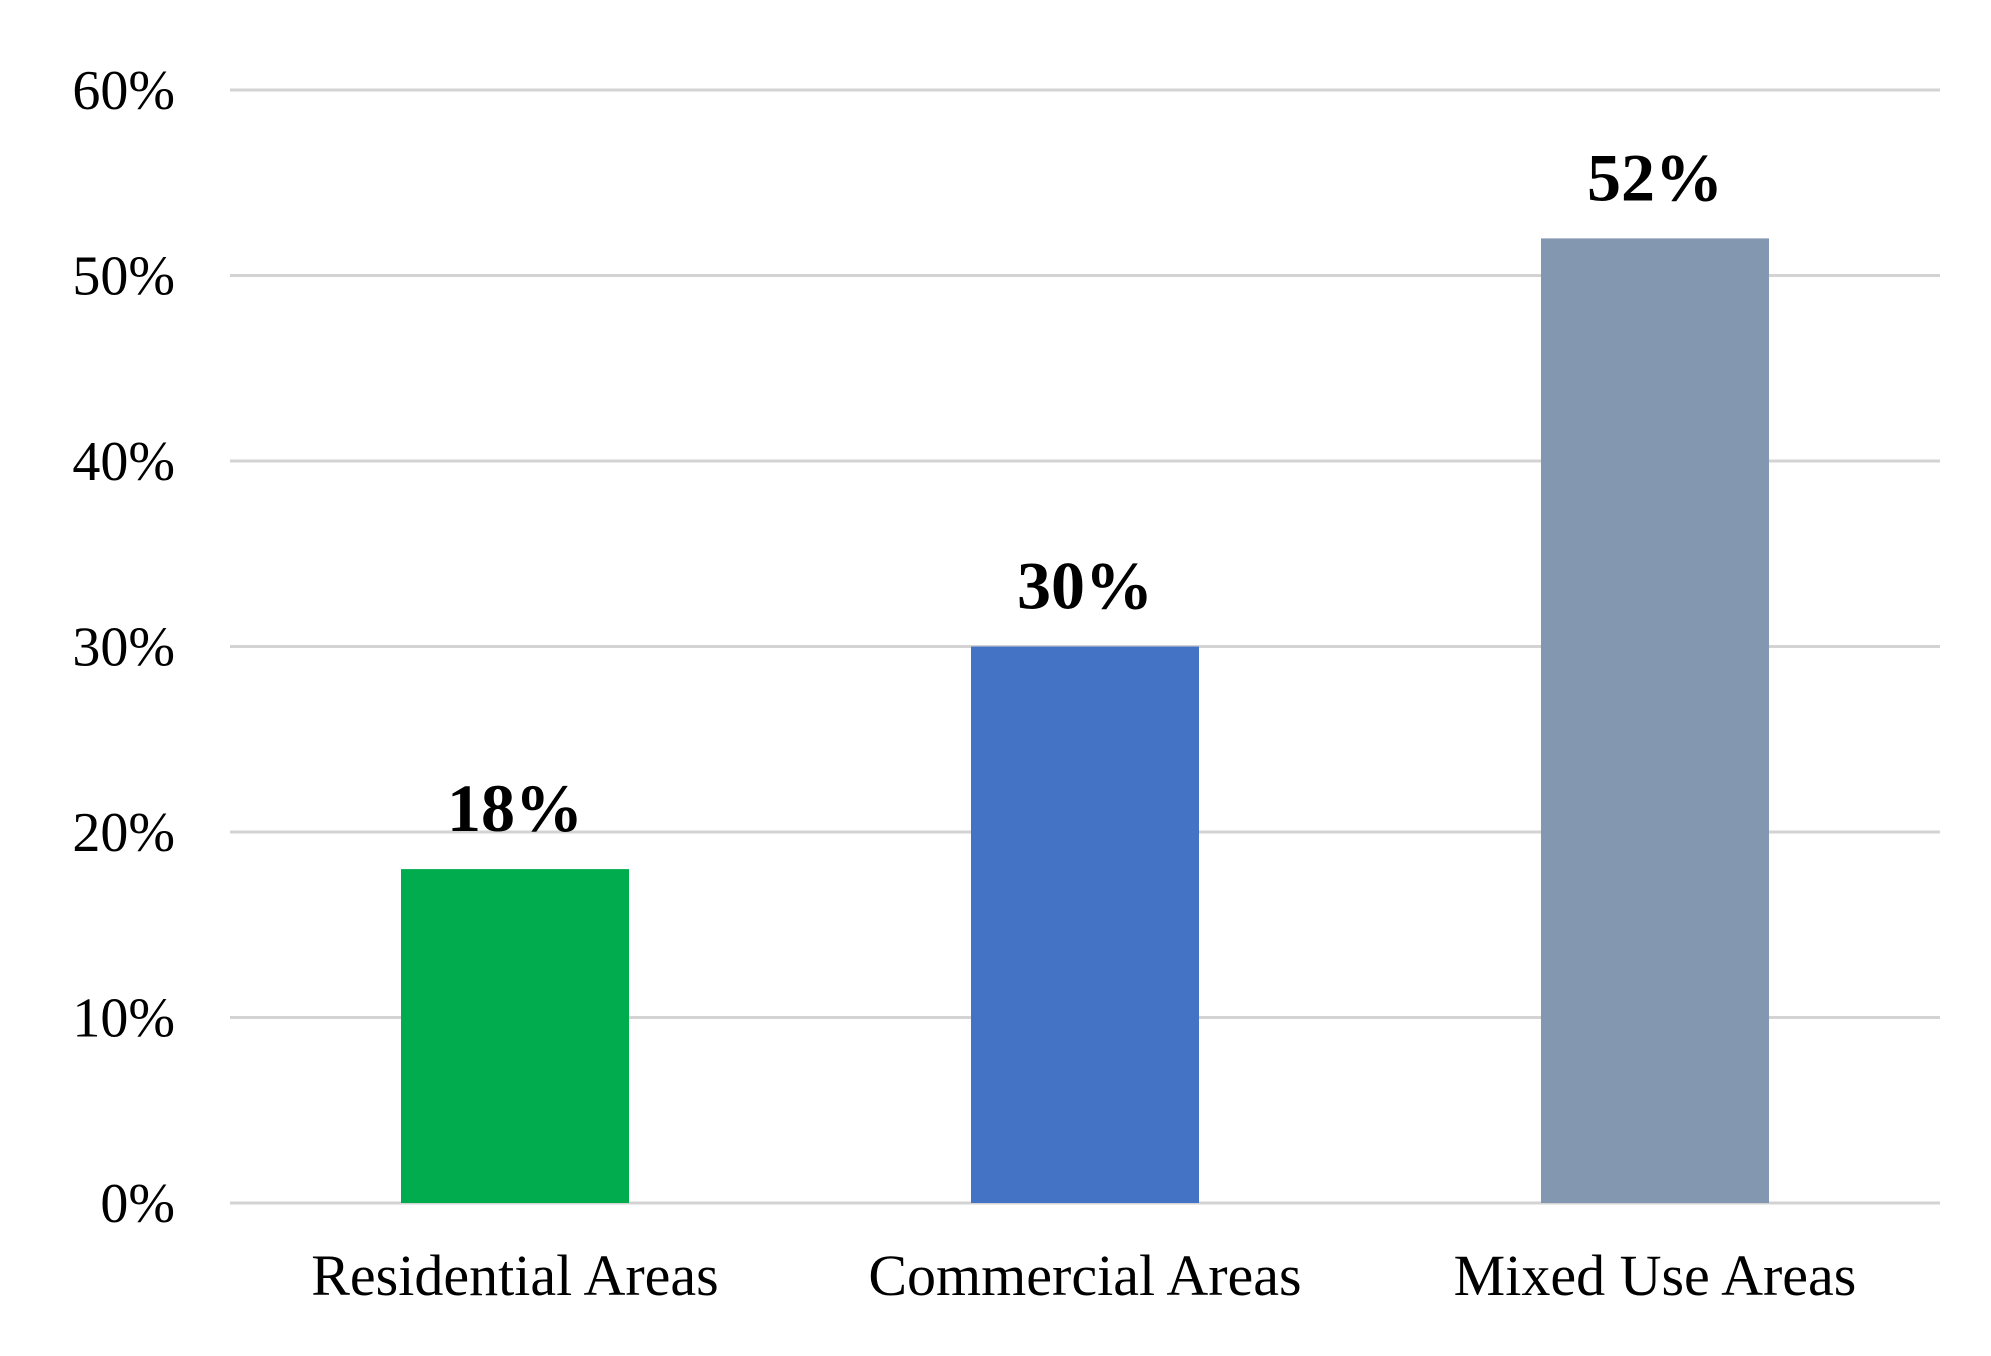 The image size is (1991, 1356). What do you see at coordinates (1085, 586) in the screenshot?
I see `bar-data-label: 30%` at bounding box center [1085, 586].